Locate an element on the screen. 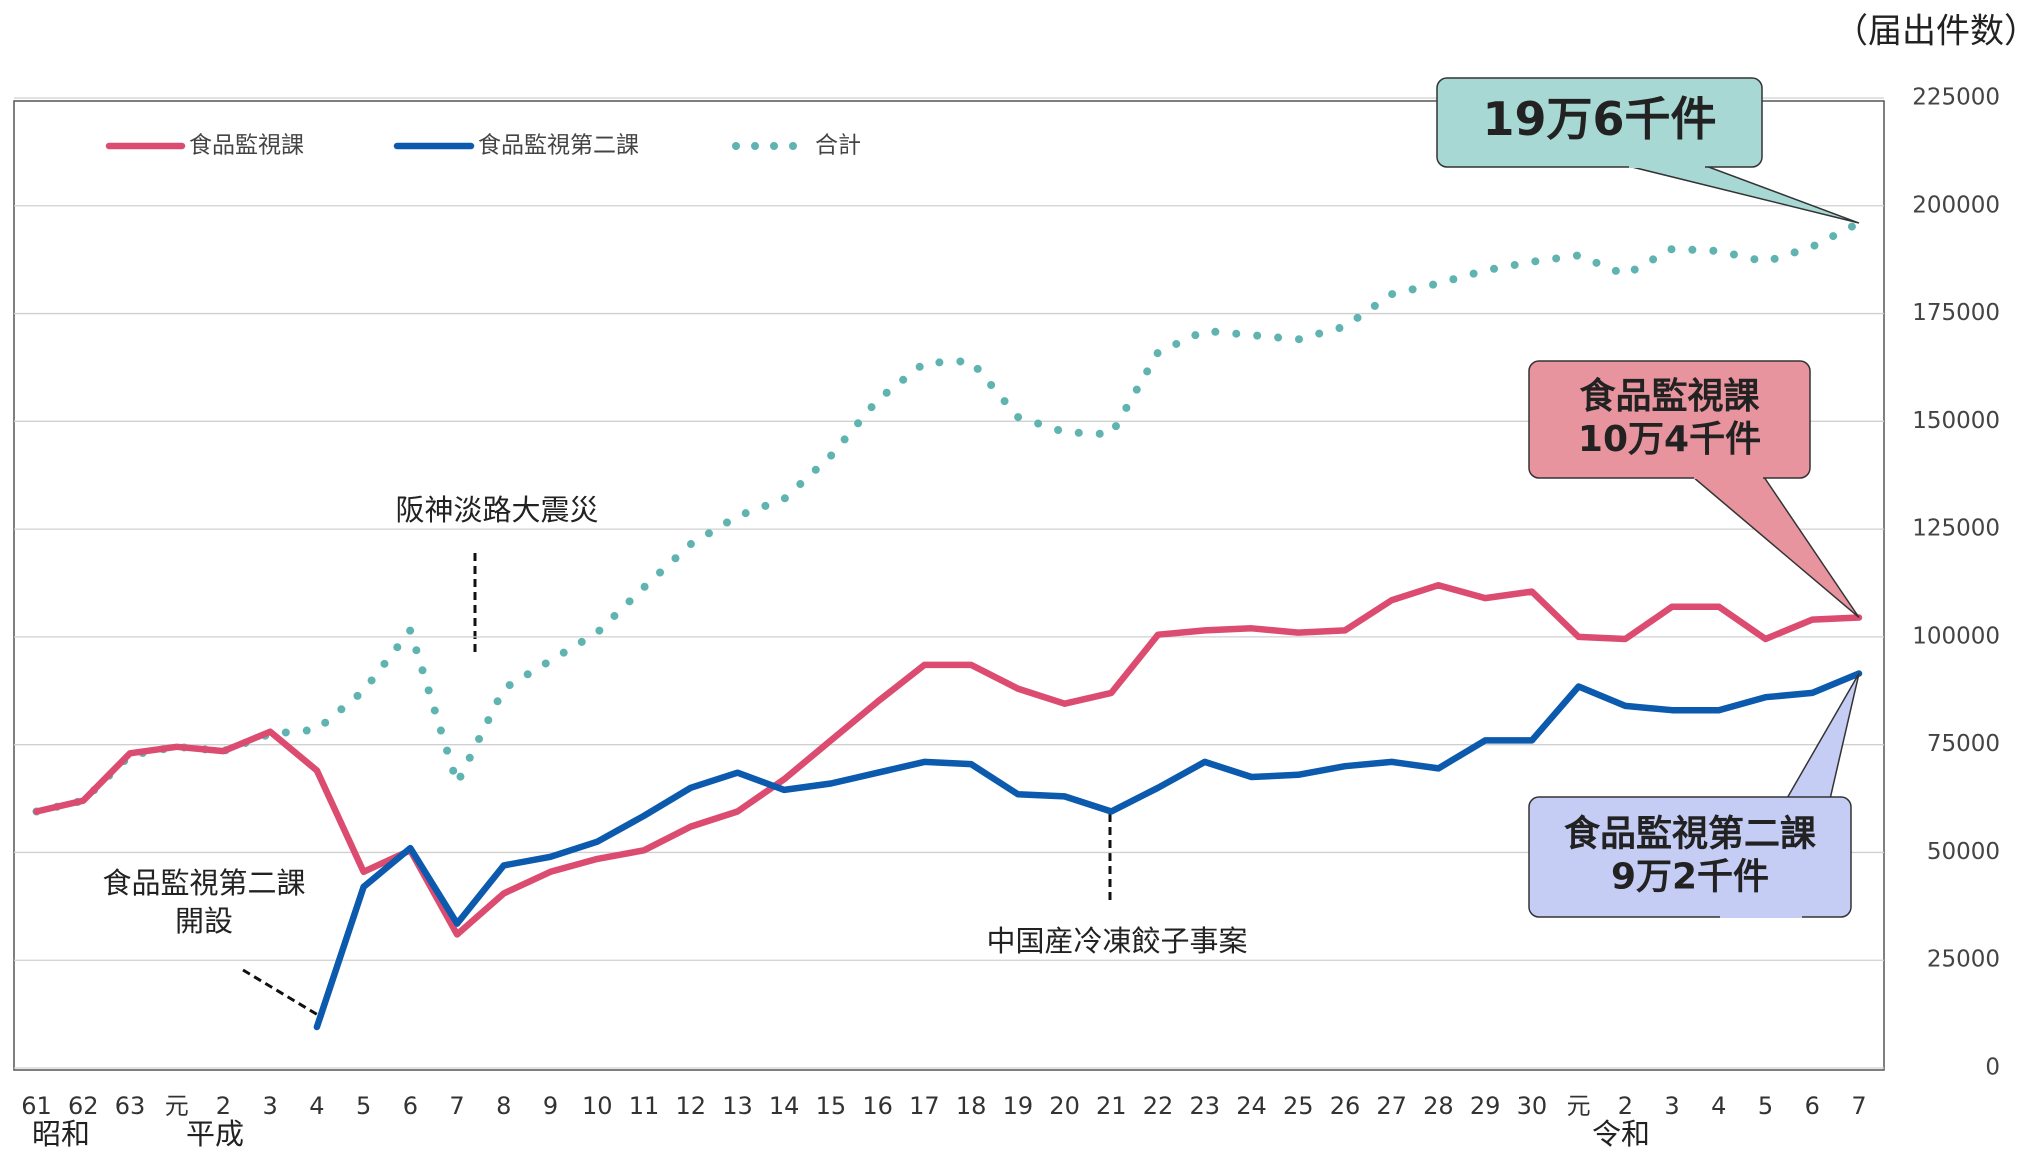  callout-text: 食品監視第二課 is located at coordinates (1690, 833).